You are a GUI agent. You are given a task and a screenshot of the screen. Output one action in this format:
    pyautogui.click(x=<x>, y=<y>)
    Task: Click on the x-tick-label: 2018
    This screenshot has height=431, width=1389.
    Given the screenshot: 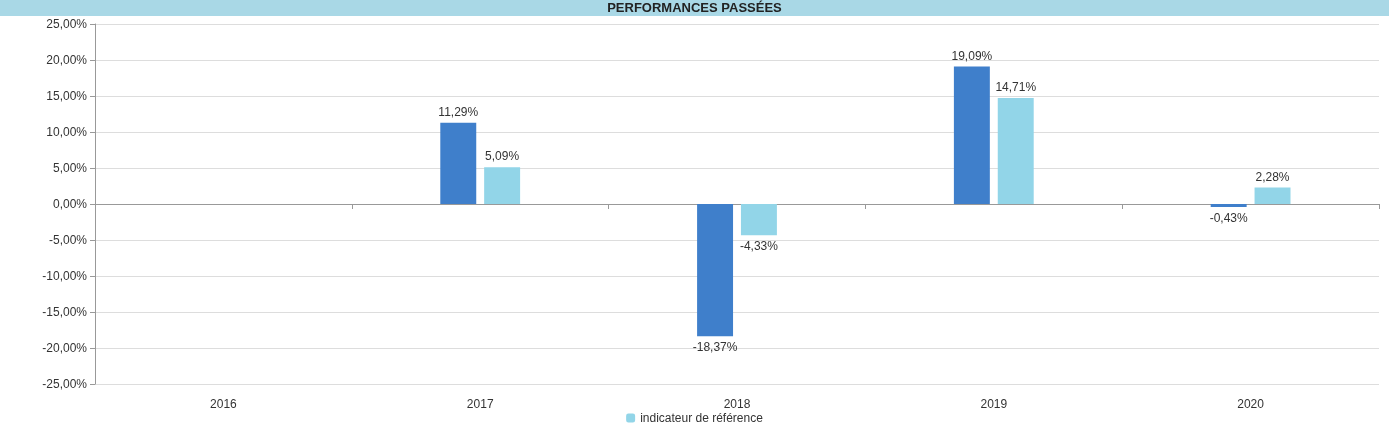 What is the action you would take?
    pyautogui.click(x=737, y=404)
    